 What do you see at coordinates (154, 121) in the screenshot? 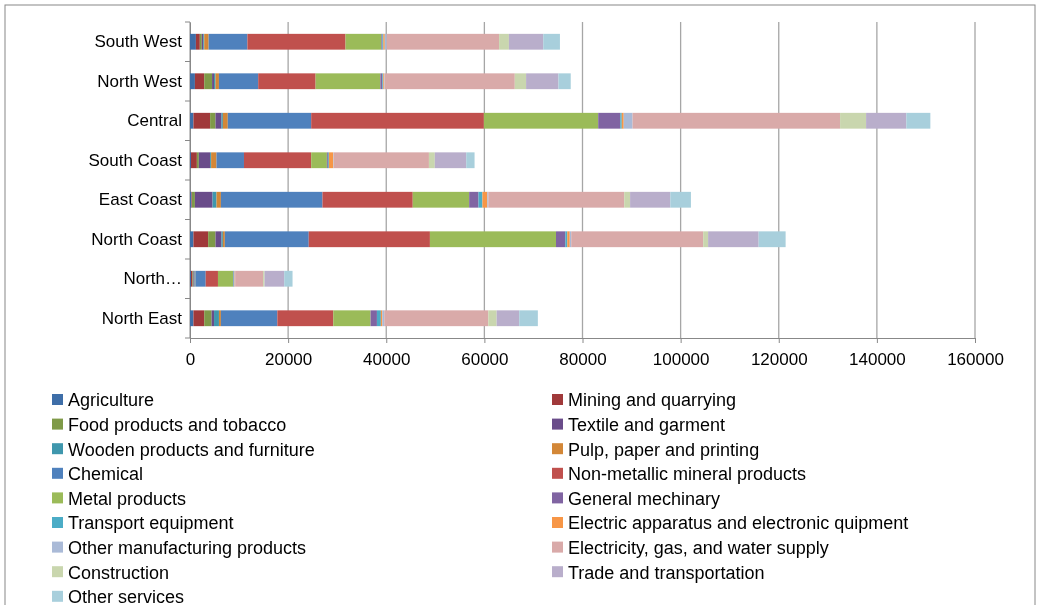
I see `y-tick-label: Central` at bounding box center [154, 121].